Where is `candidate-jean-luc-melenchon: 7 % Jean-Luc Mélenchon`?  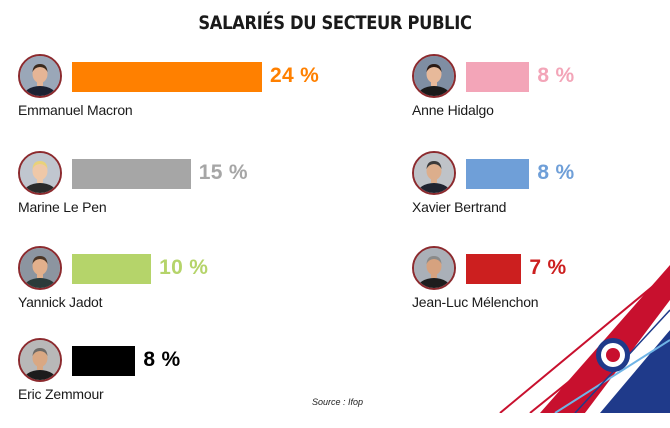 candidate-jean-luc-melenchon: 7 % Jean-Luc Mélenchon is located at coordinates (541, 291).